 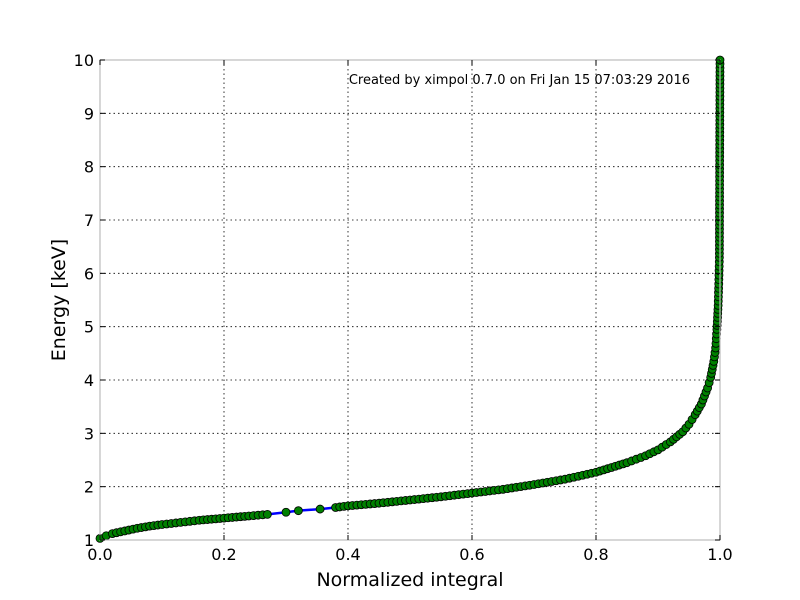 I want to click on y-axis-title: Energy [keV], so click(x=59, y=300).